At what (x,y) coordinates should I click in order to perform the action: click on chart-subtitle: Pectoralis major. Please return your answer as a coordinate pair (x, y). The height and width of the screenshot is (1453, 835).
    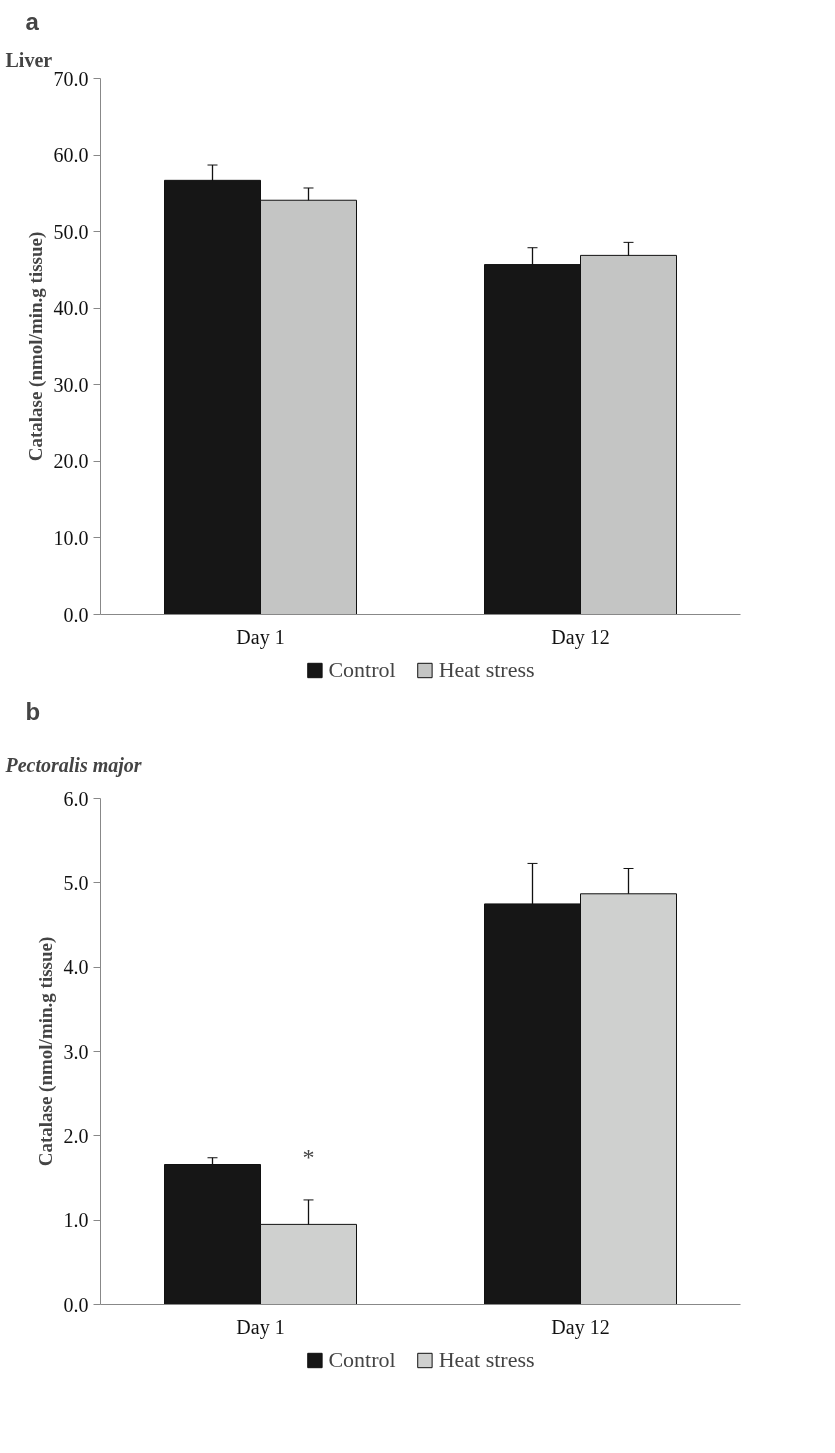
    Looking at the image, I should click on (73, 765).